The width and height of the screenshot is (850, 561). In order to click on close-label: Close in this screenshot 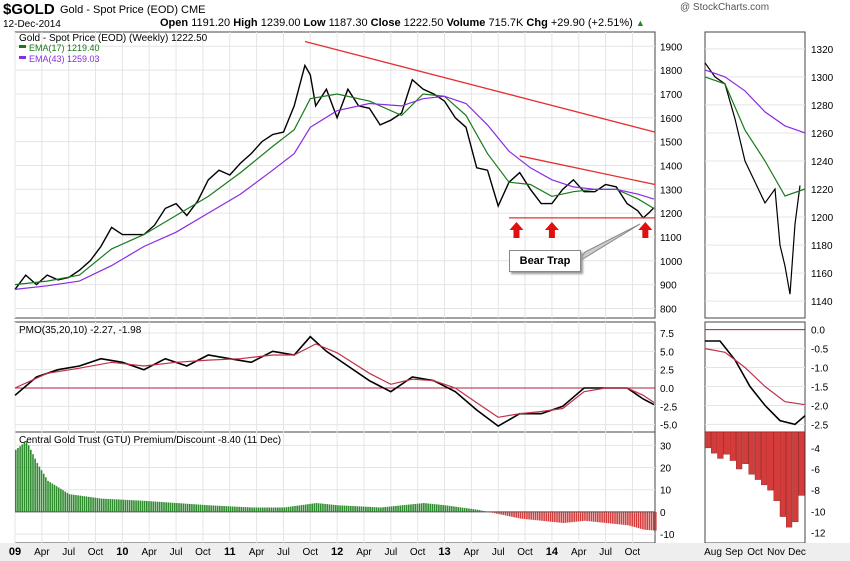, I will do `click(385, 23)`.